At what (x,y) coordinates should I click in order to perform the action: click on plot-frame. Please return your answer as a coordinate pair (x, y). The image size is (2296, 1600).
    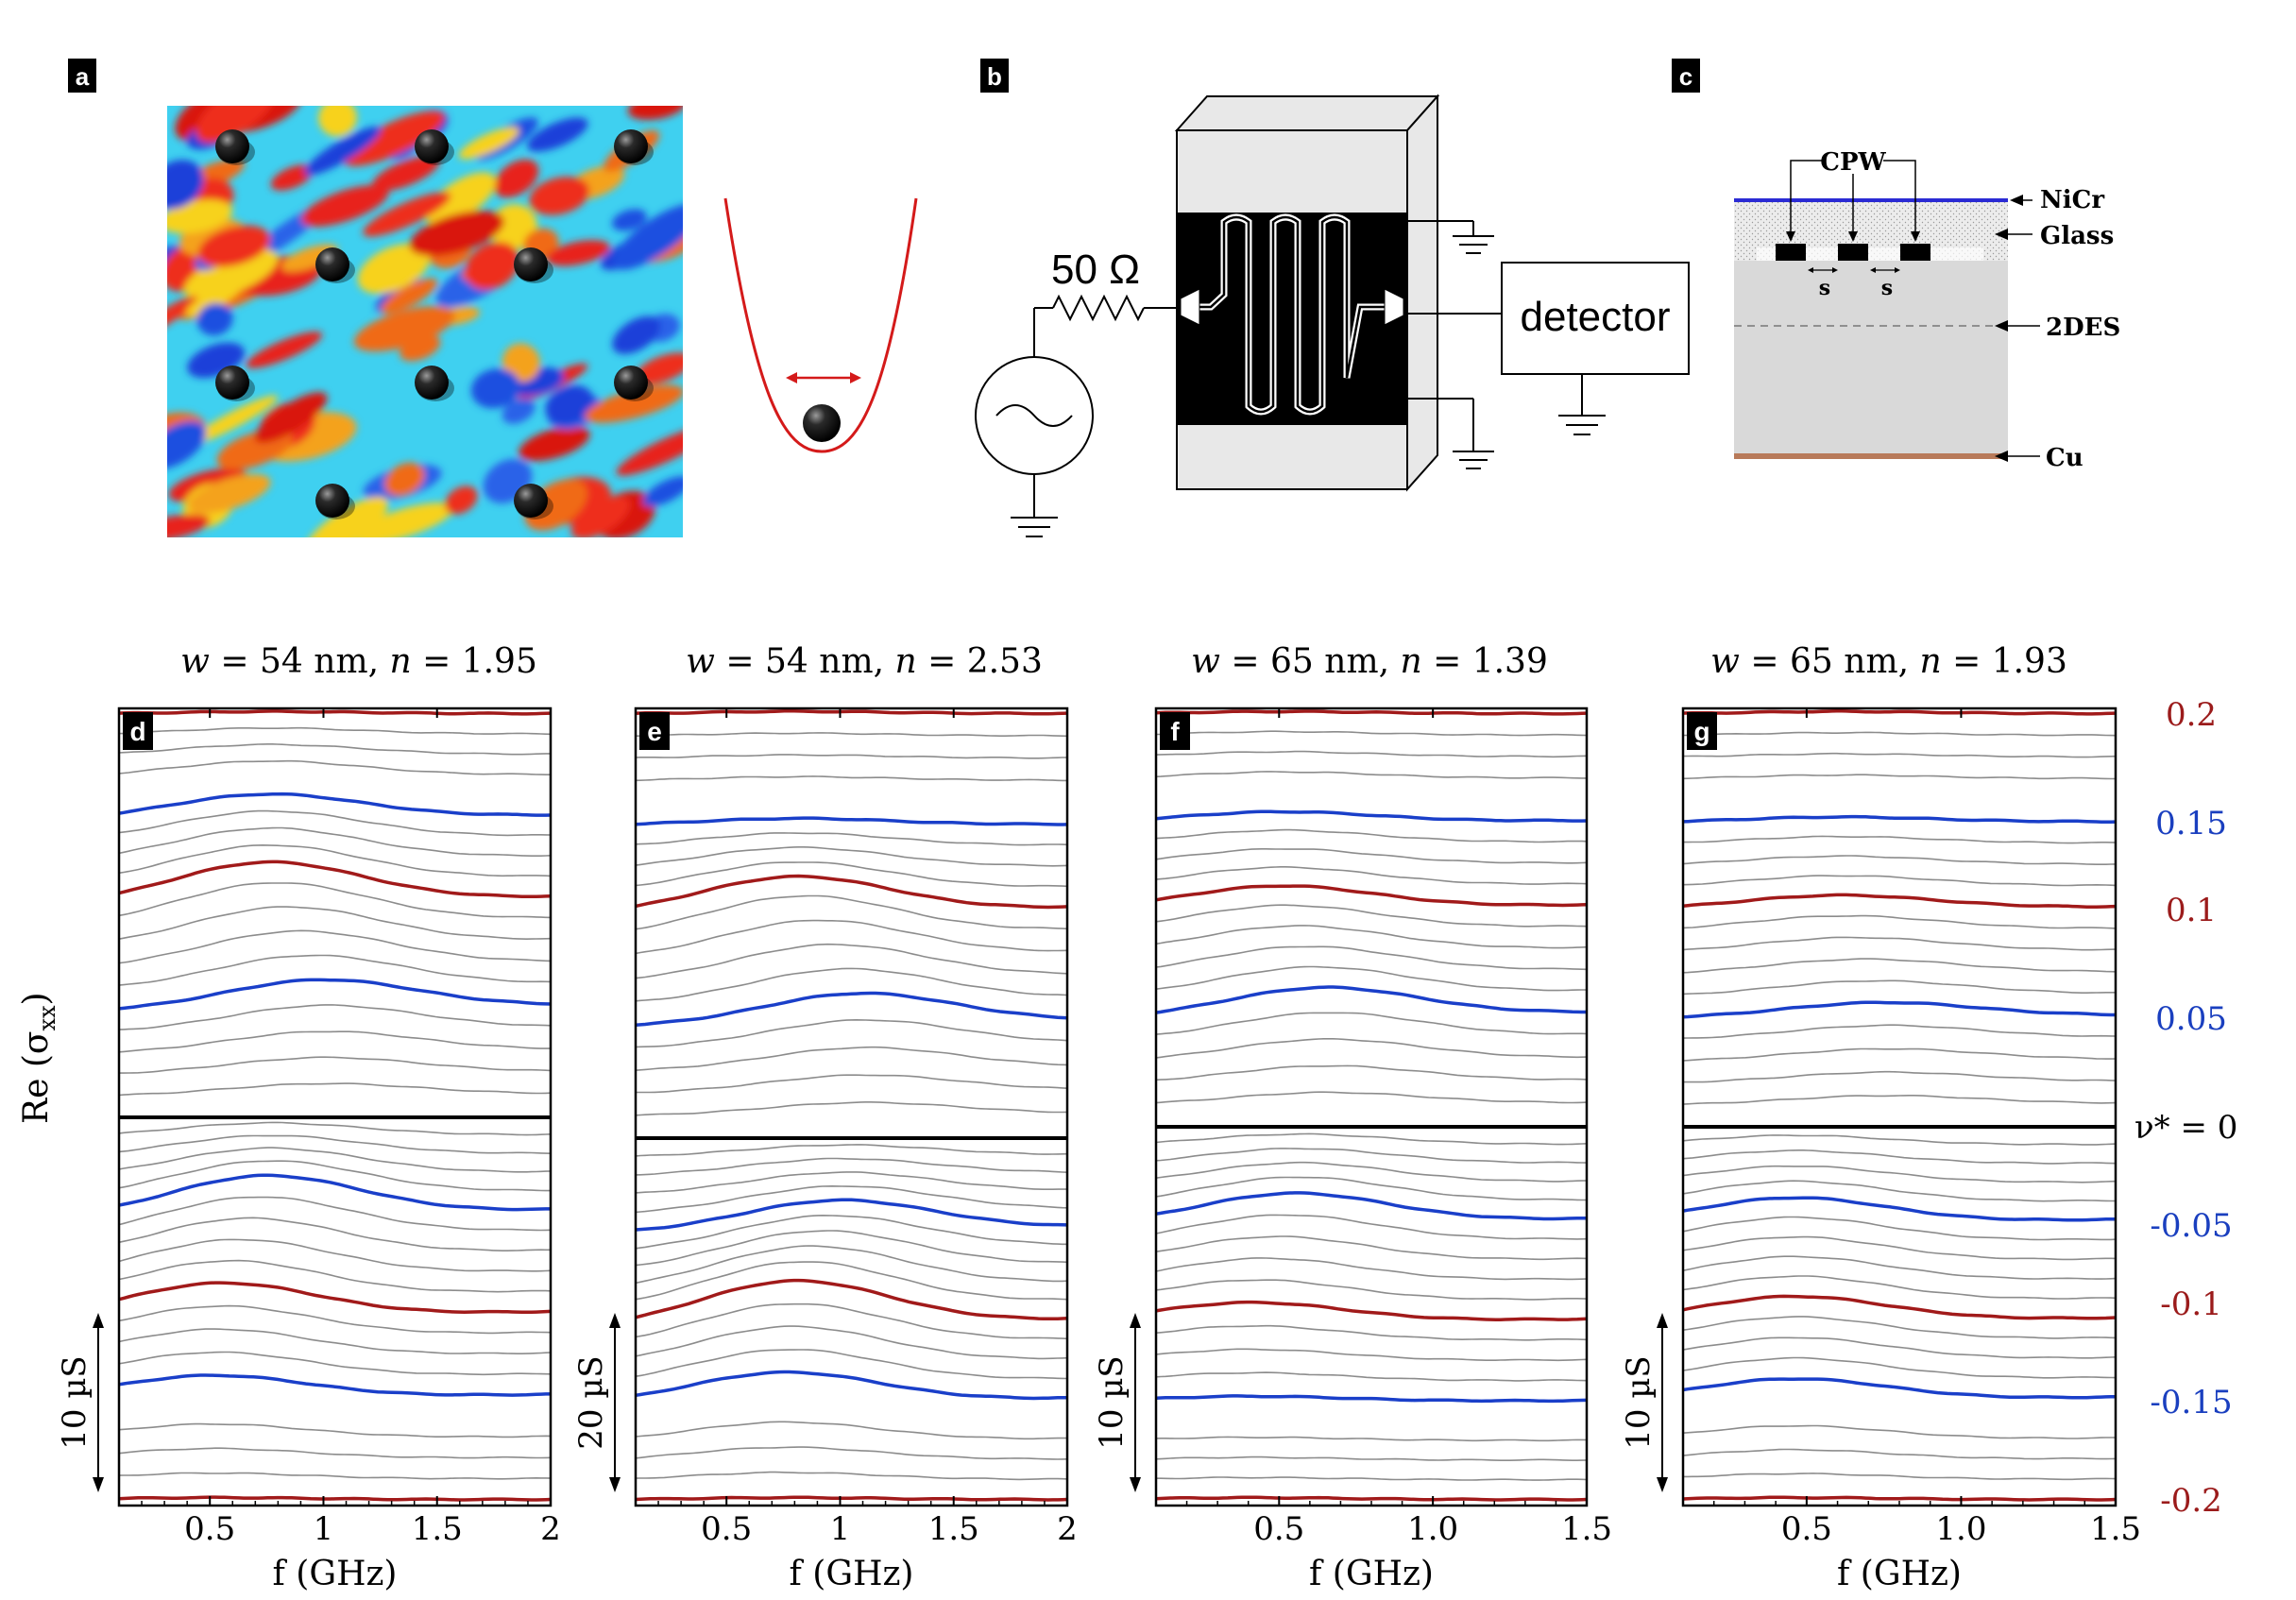
    Looking at the image, I should click on (335, 1106).